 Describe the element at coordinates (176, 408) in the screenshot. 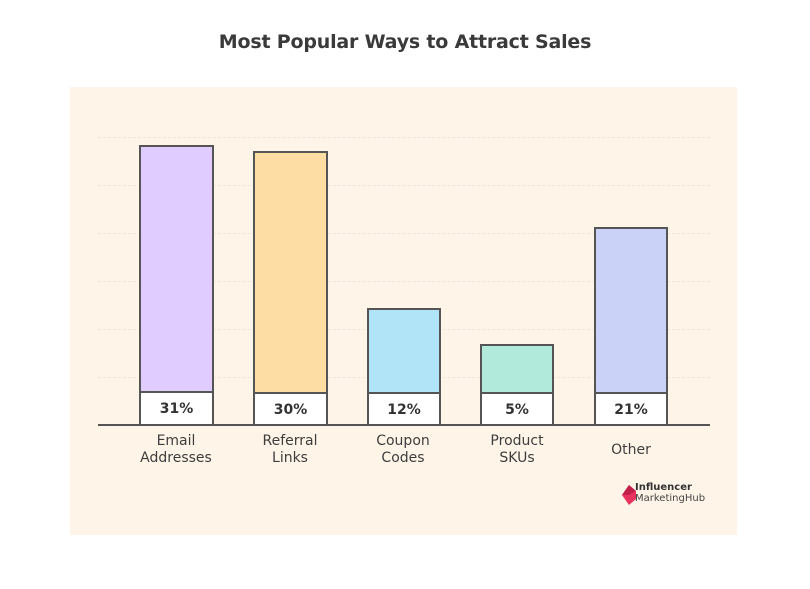

I see `value-label-email-addresses: 31%` at that location.